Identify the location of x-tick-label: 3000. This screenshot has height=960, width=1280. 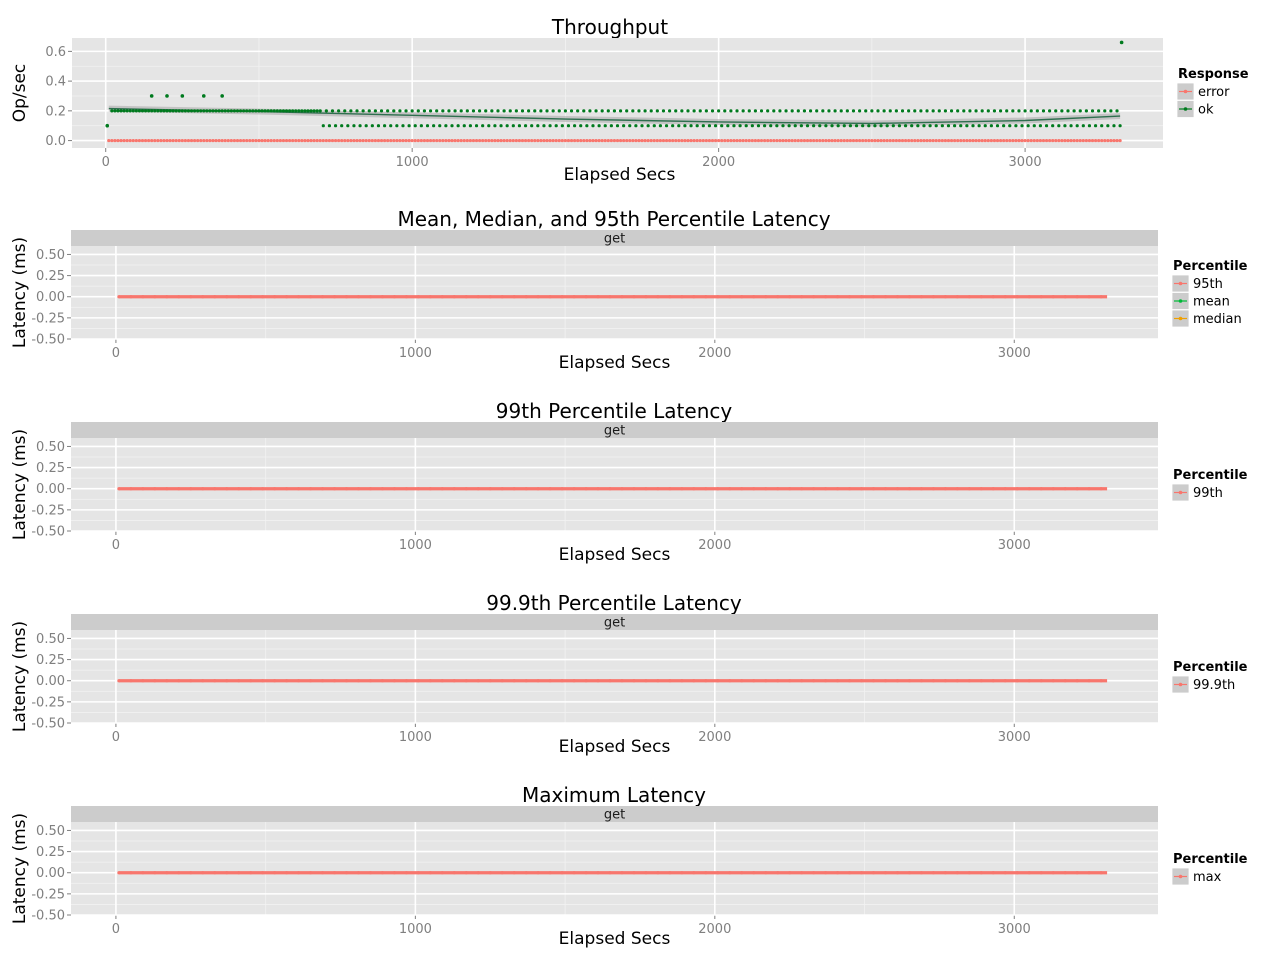
(1014, 737).